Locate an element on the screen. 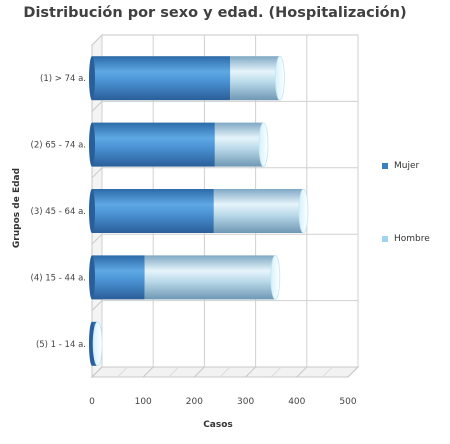 The width and height of the screenshot is (450, 444). legend-item-hombre: Hombre is located at coordinates (406, 239).